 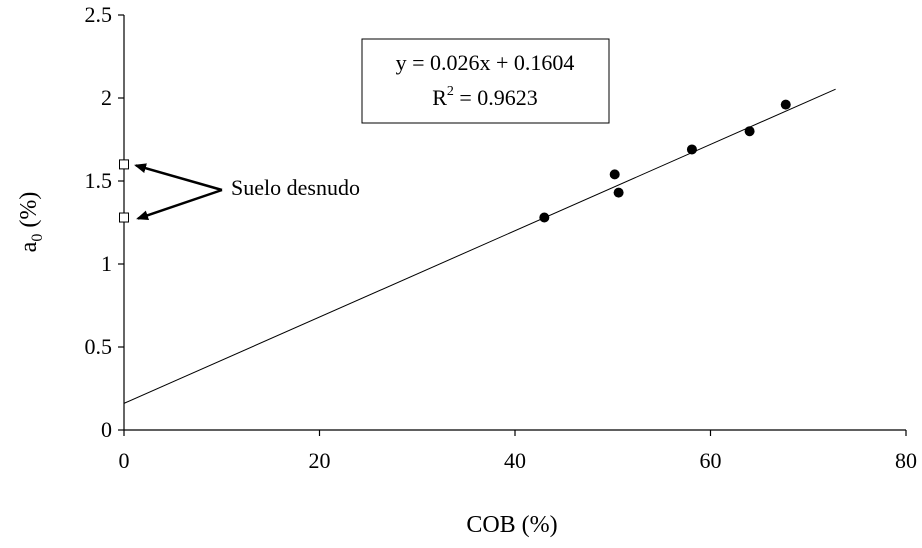 I want to click on x-tick-label: 20, so click(x=320, y=460).